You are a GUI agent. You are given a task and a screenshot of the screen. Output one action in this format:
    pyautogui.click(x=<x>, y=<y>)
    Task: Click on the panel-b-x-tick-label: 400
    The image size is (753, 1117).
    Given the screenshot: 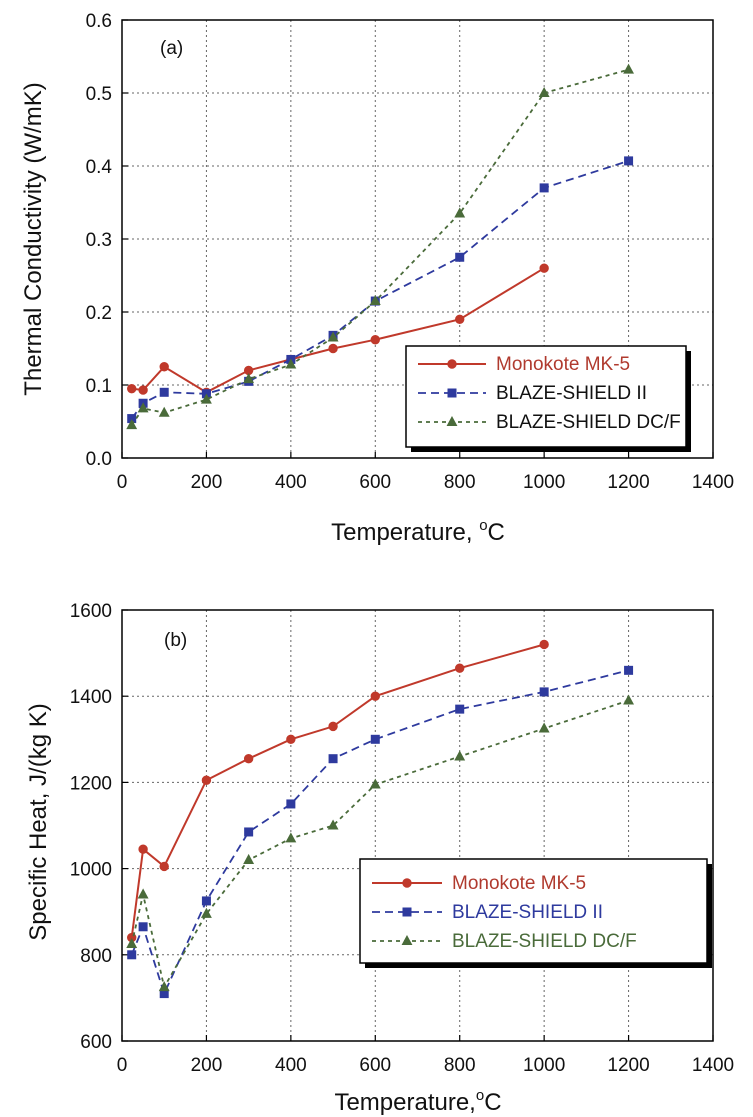 What is the action you would take?
    pyautogui.click(x=291, y=1065)
    